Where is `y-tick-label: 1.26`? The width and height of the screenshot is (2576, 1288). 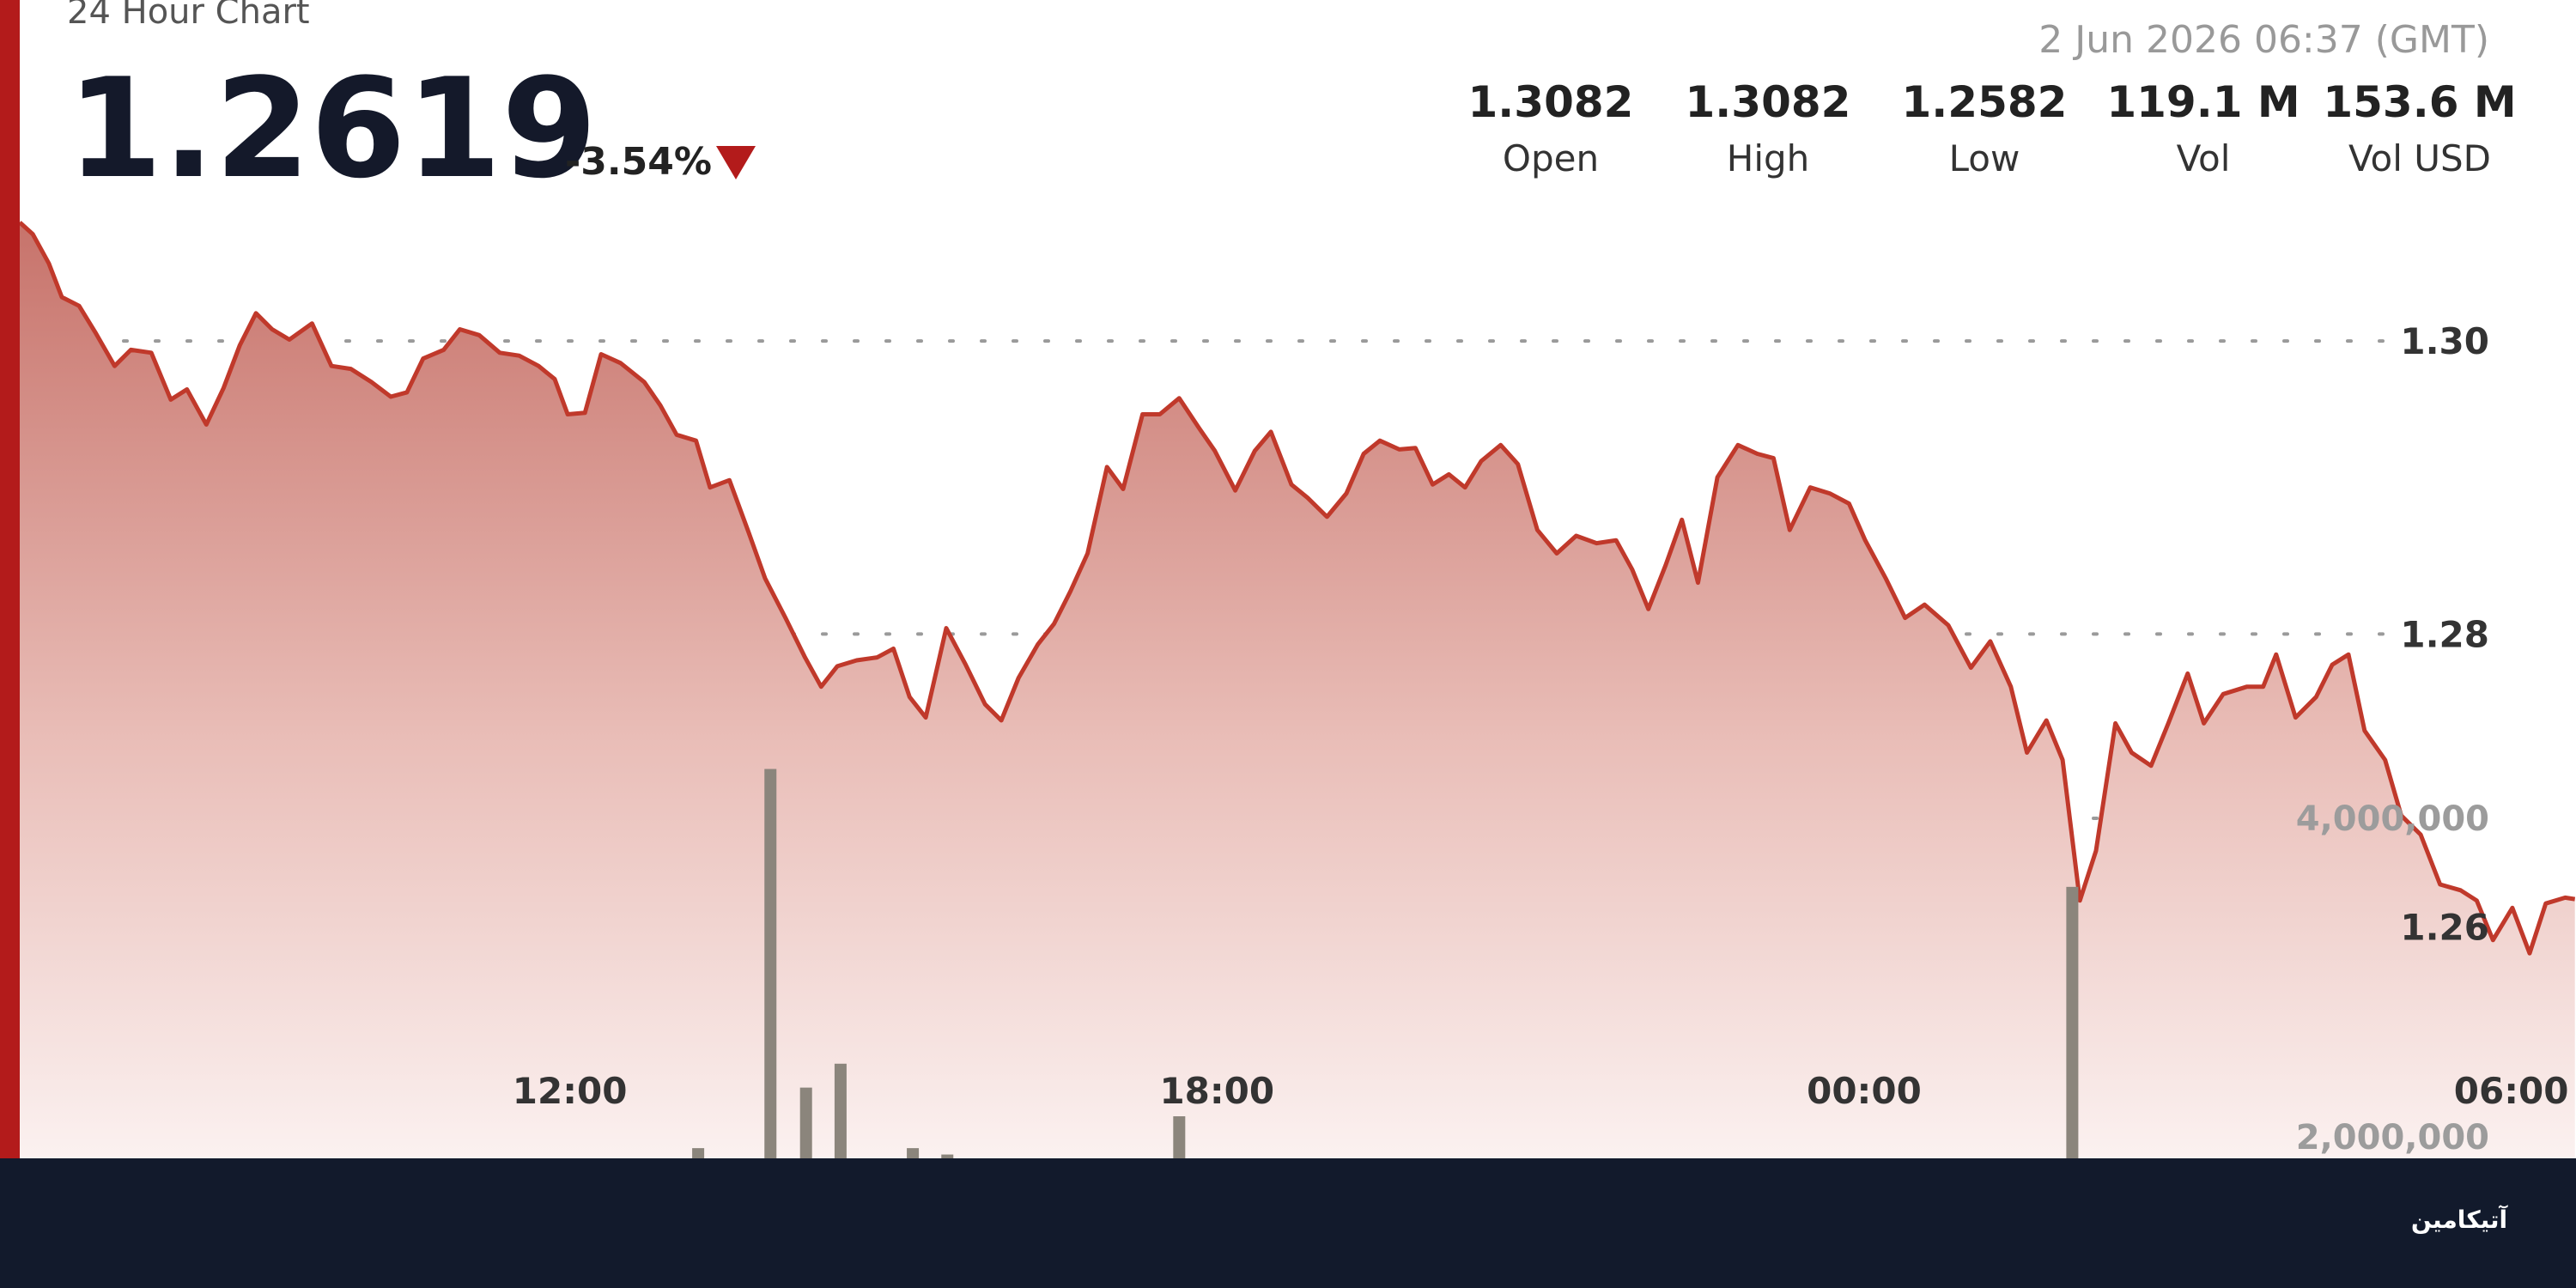 y-tick-label: 1.26 is located at coordinates (2444, 927).